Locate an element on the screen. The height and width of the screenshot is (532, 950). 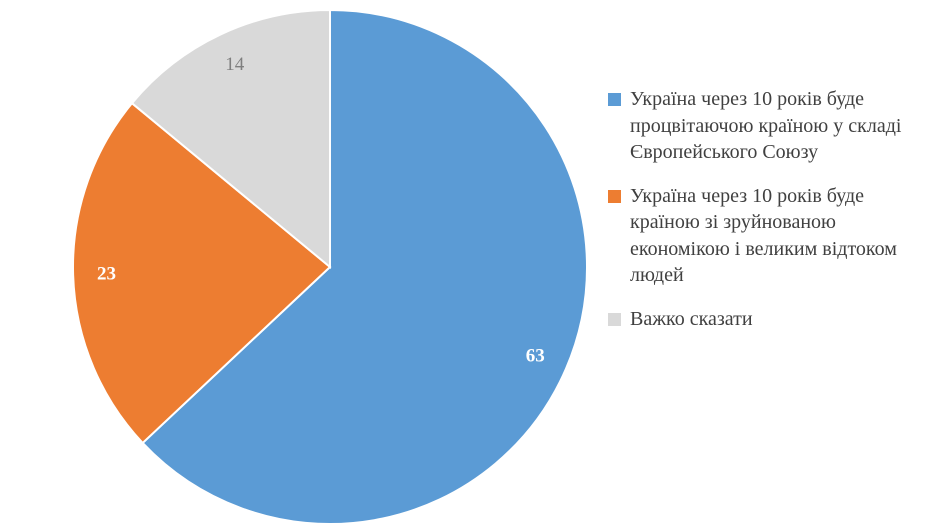
legend-swatch-hard-to-say is located at coordinates (614, 319).